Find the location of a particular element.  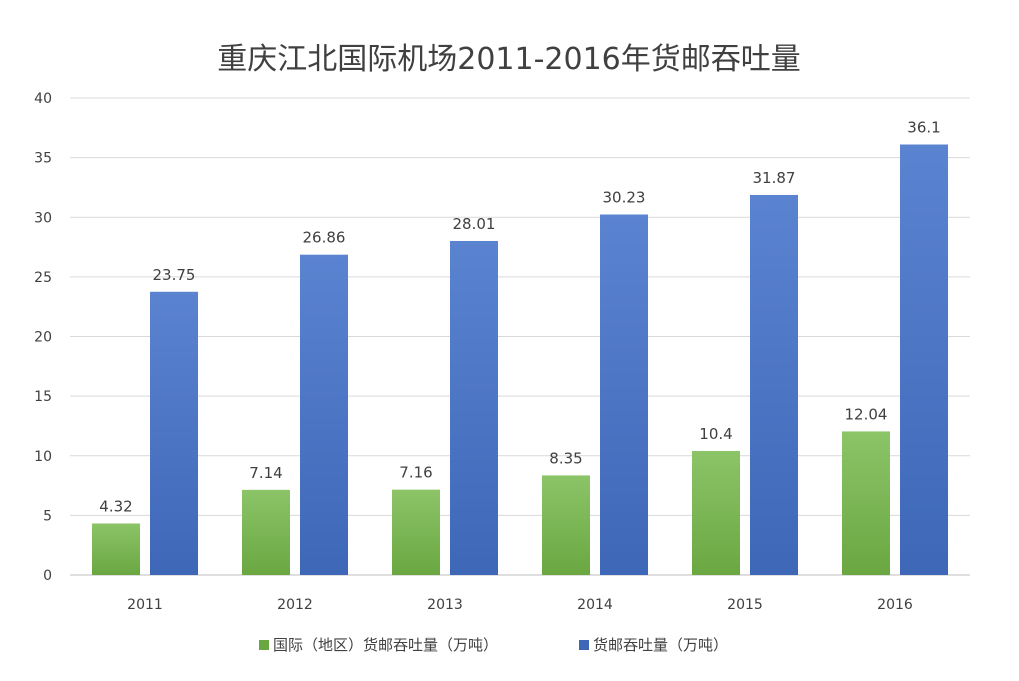

x-tick-label: 2011 is located at coordinates (145, 605).